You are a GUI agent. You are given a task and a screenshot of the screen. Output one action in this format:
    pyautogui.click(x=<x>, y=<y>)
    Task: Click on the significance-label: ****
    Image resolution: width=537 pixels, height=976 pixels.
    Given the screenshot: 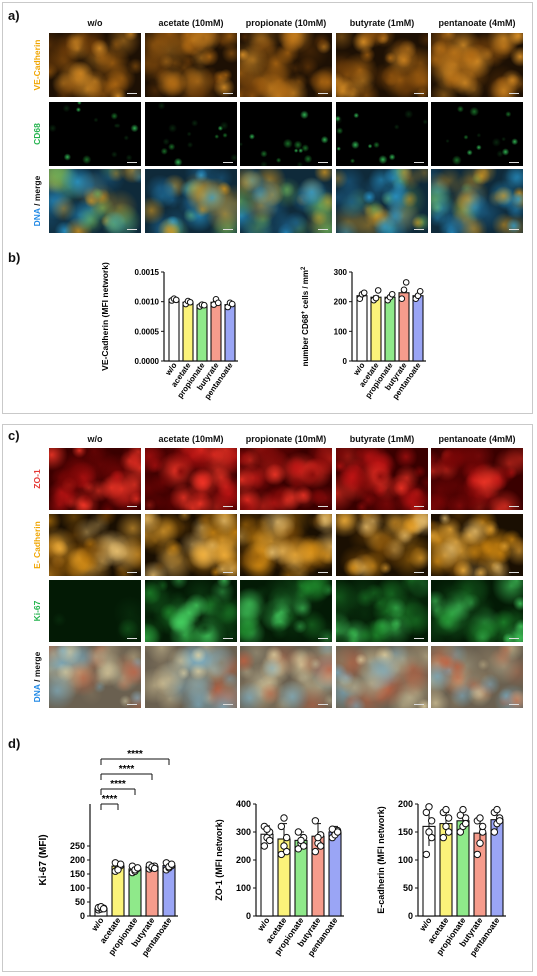 What is the action you would take?
    pyautogui.click(x=127, y=769)
    